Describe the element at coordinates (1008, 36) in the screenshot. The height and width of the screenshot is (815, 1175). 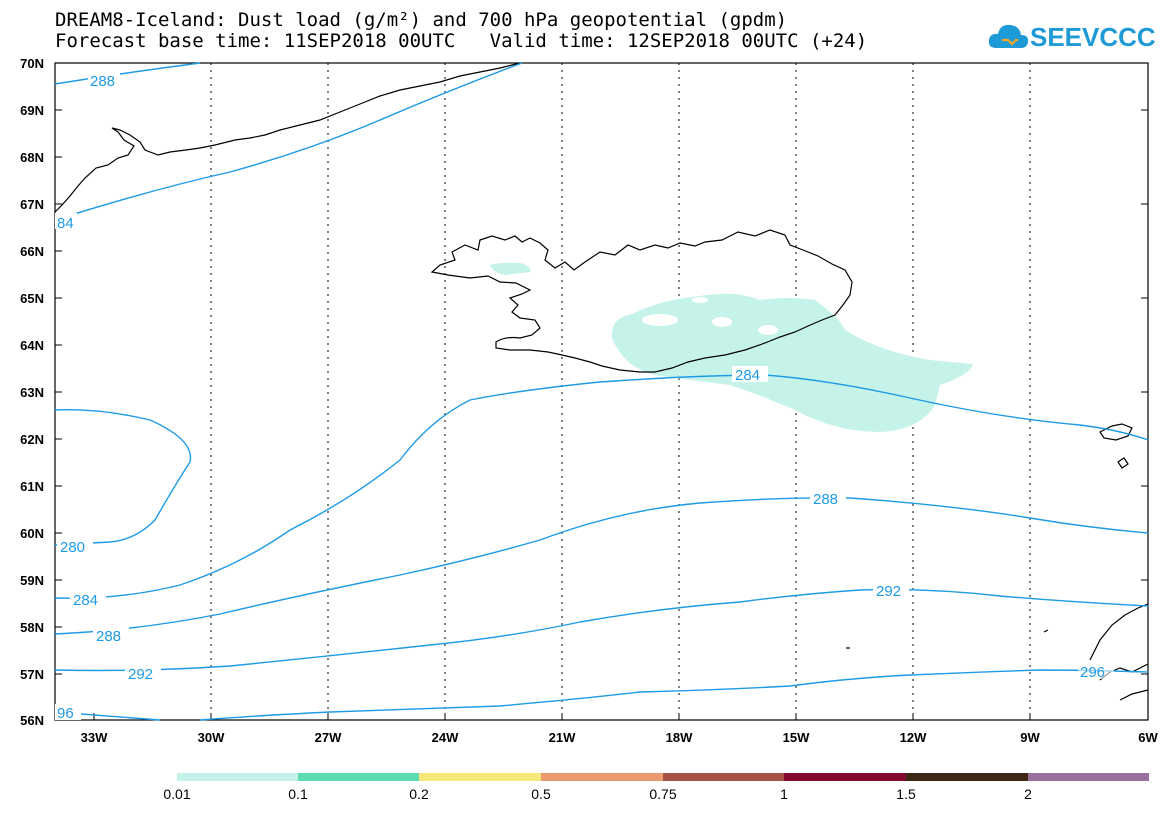
I see `cloud-icon` at that location.